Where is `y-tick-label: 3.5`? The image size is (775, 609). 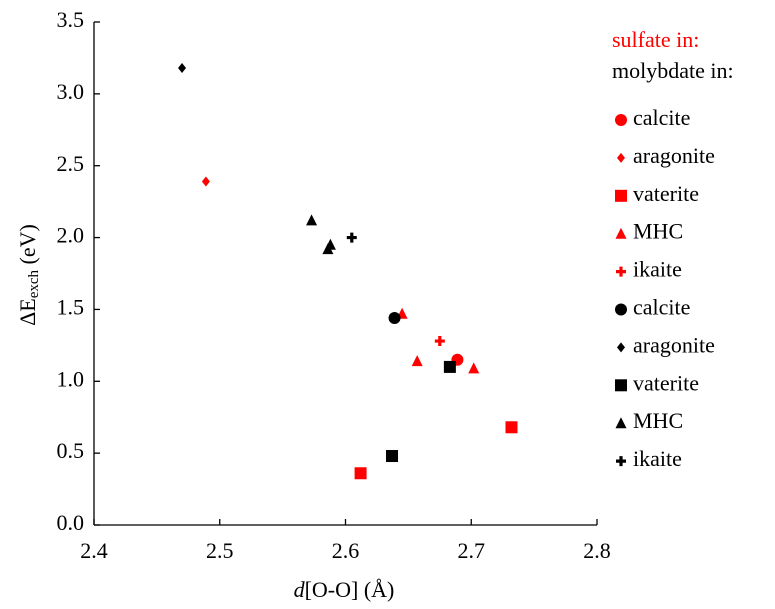 y-tick-label: 3.5 is located at coordinates (71, 19).